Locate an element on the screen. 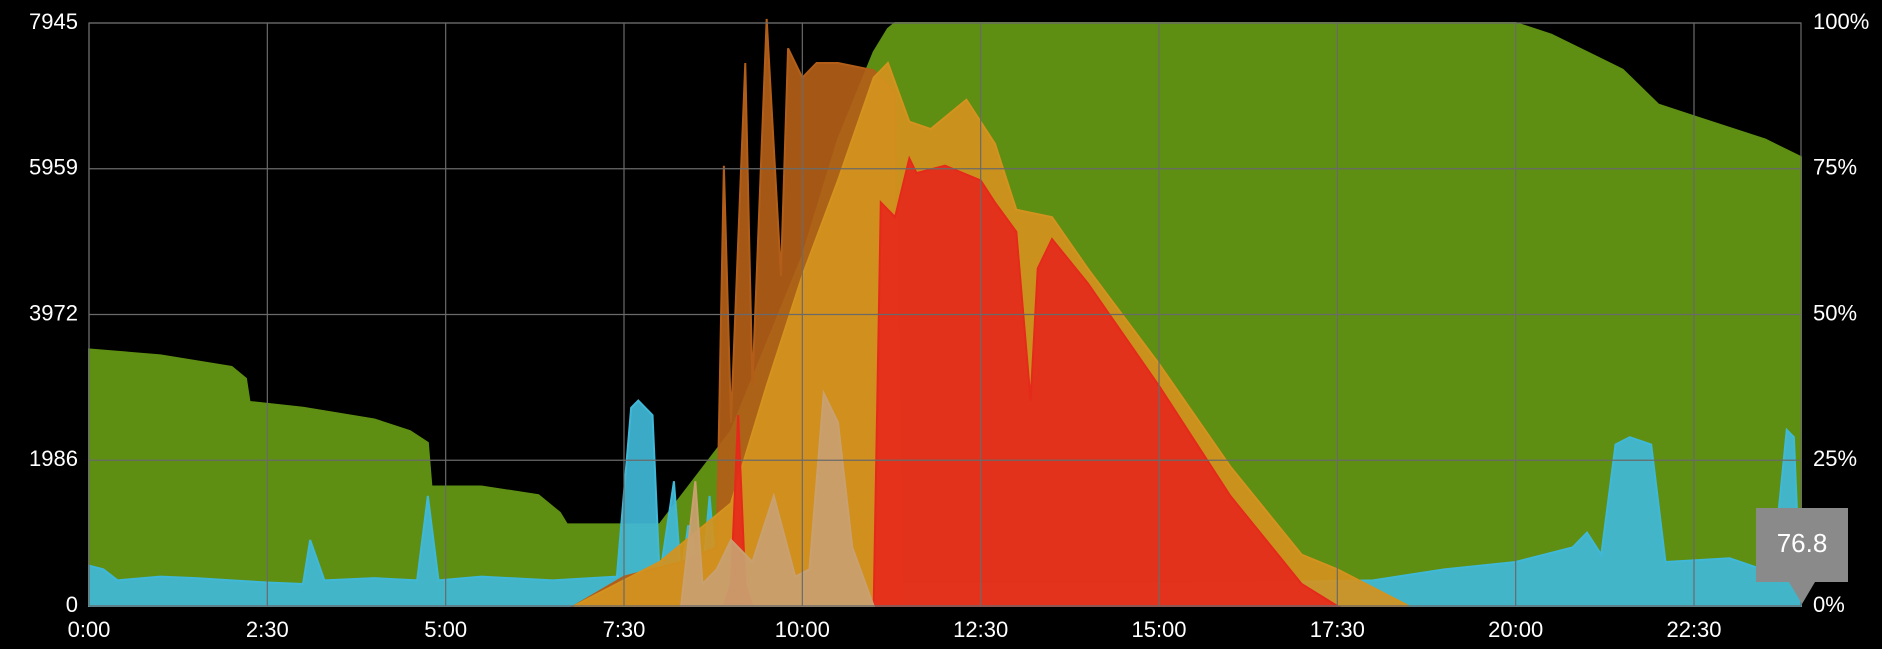 This screenshot has height=649, width=1882. y2-tick-label: 0% is located at coordinates (1829, 604).